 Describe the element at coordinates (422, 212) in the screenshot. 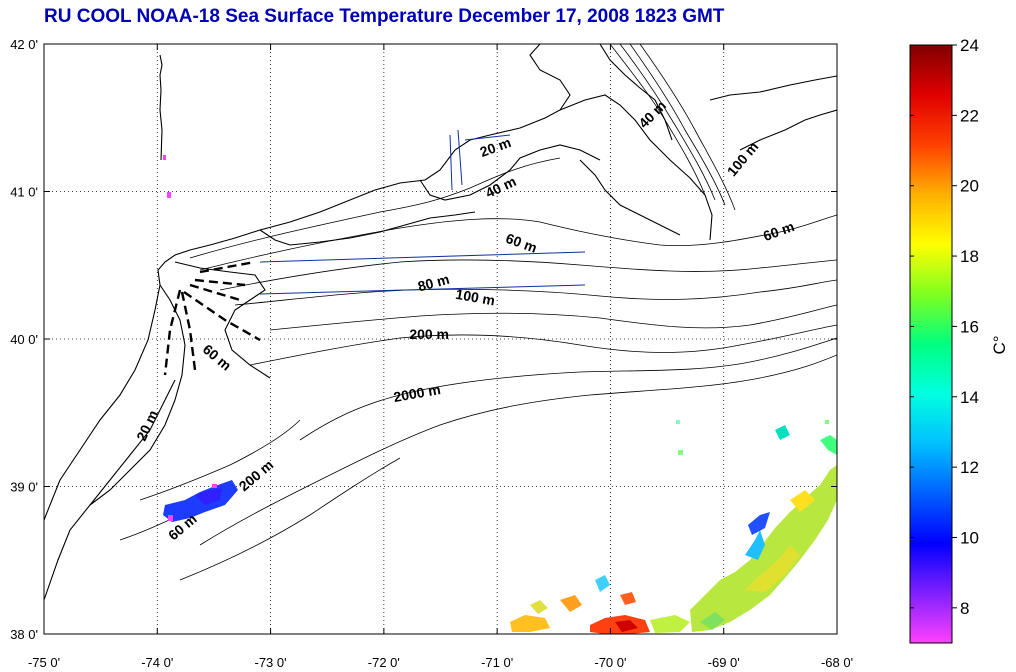

I see `survey-tracks` at that location.